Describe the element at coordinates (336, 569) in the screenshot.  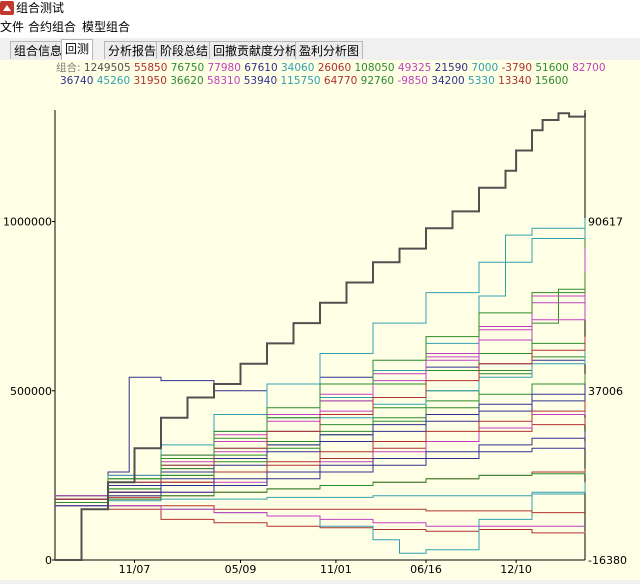
I see `x-tick-label: 11/01` at that location.